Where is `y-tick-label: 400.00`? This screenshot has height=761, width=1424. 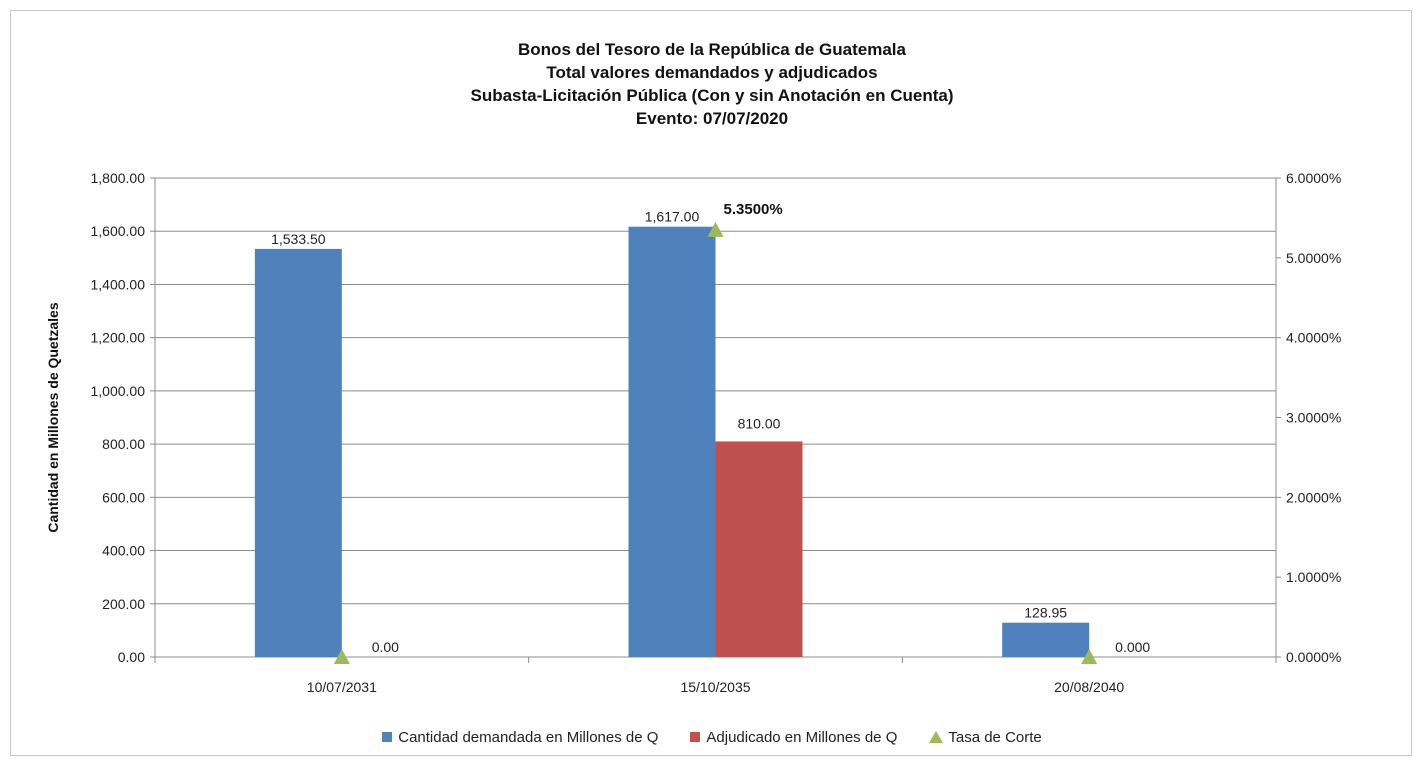 y-tick-label: 400.00 is located at coordinates (123, 551).